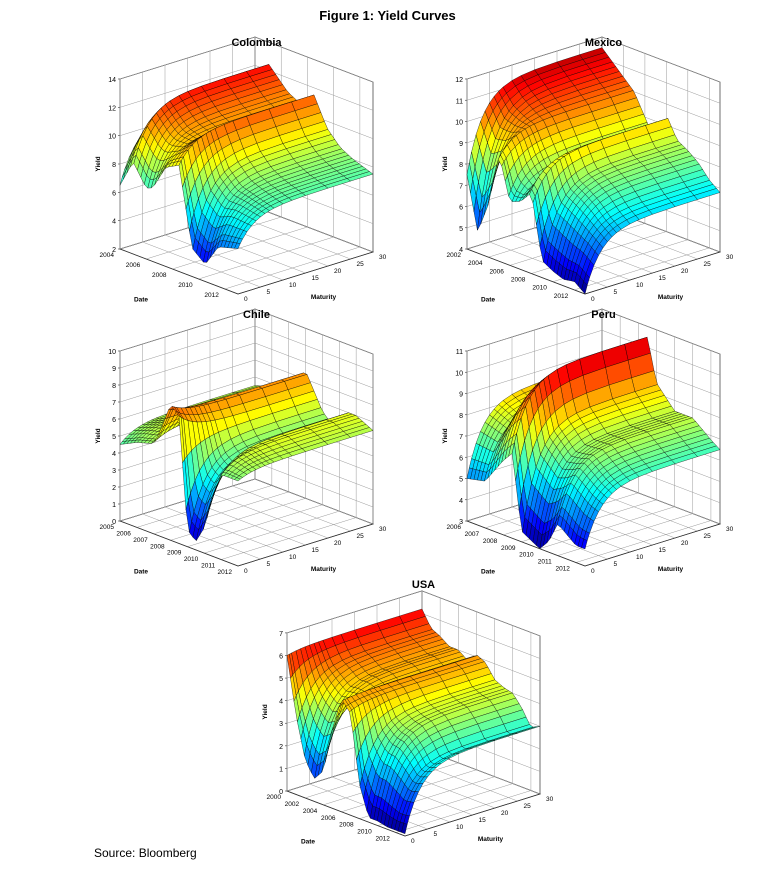 The height and width of the screenshot is (869, 775). Describe the element at coordinates (459, 80) in the screenshot. I see `mexico-yield-tick-label: 12` at that location.